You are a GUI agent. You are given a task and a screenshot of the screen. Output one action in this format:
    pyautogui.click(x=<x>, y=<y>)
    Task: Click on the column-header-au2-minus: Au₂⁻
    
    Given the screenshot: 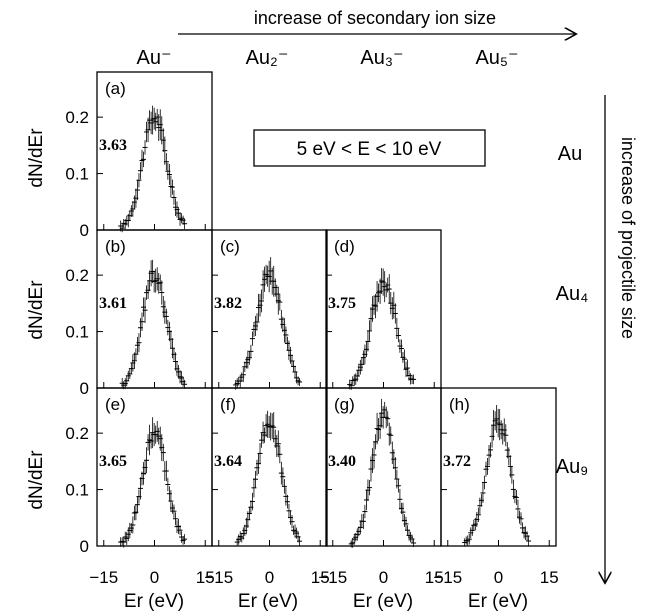 What is the action you would take?
    pyautogui.click(x=267, y=58)
    